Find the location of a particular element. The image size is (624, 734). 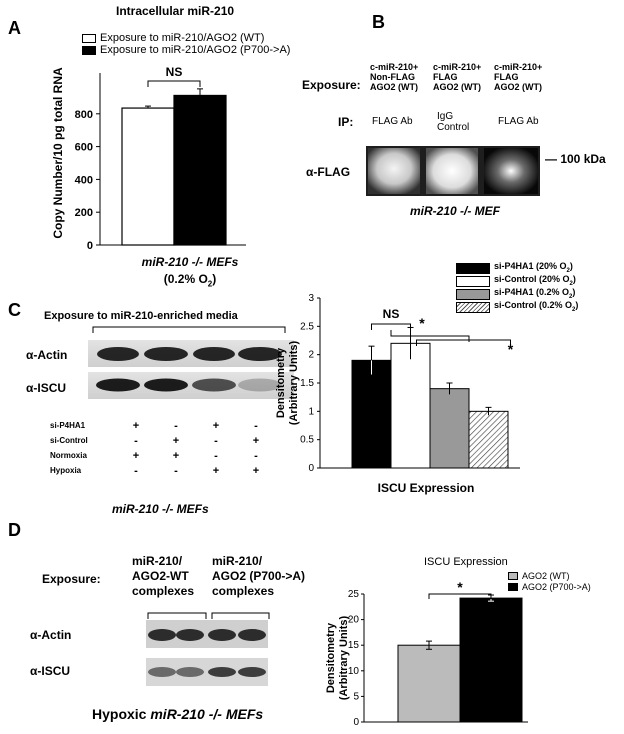

ip-col-3: FLAG Ab is located at coordinates (518, 121).